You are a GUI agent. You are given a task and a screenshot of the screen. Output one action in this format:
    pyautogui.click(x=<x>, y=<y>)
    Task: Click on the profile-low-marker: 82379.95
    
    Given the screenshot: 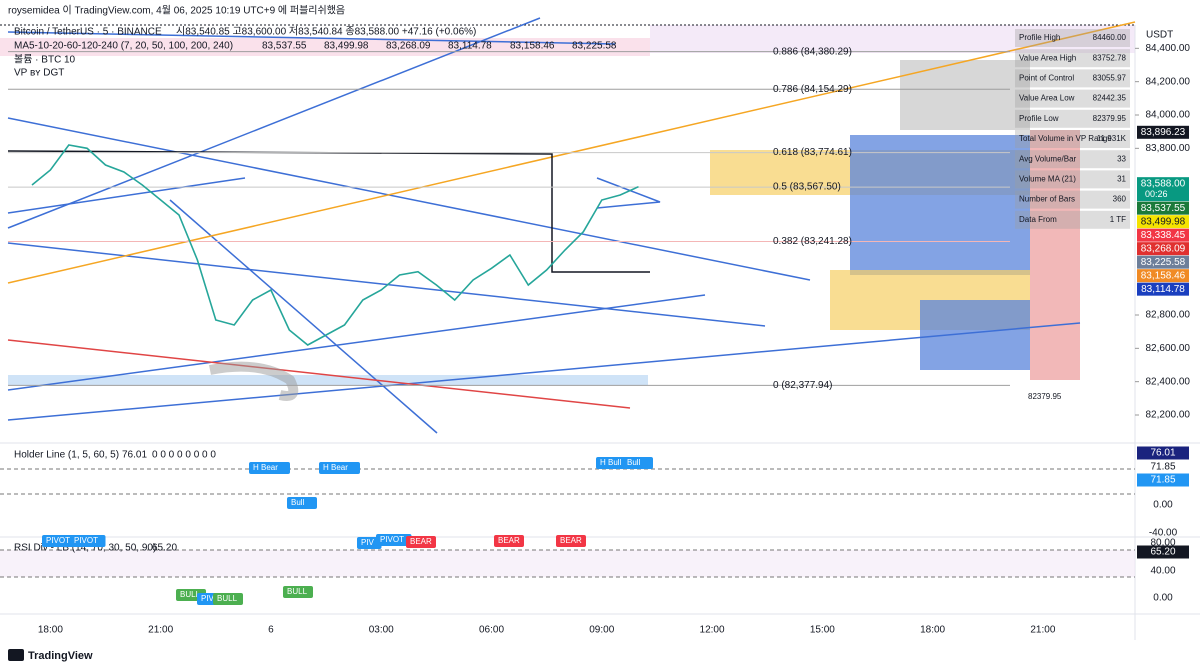 What is the action you would take?
    pyautogui.click(x=1045, y=396)
    